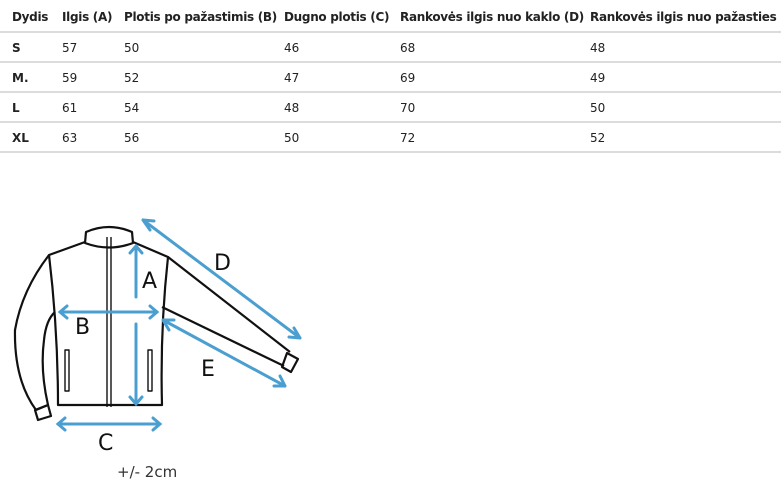 The width and height of the screenshot is (781, 483). Describe the element at coordinates (20, 78) in the screenshot. I see `cell: M.` at that location.